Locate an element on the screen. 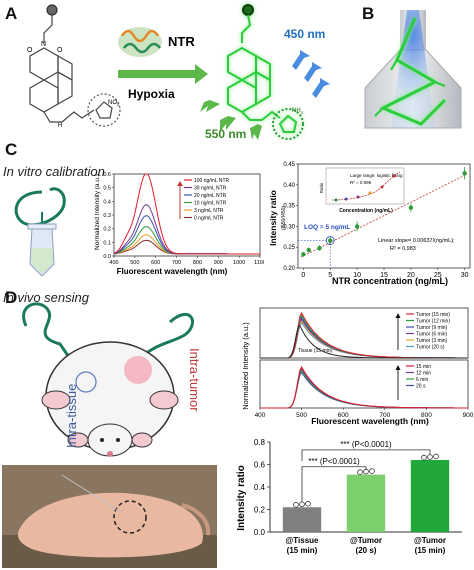 The image size is (474, 570). c-cal-xtick-label: 0 is located at coordinates (303, 275).